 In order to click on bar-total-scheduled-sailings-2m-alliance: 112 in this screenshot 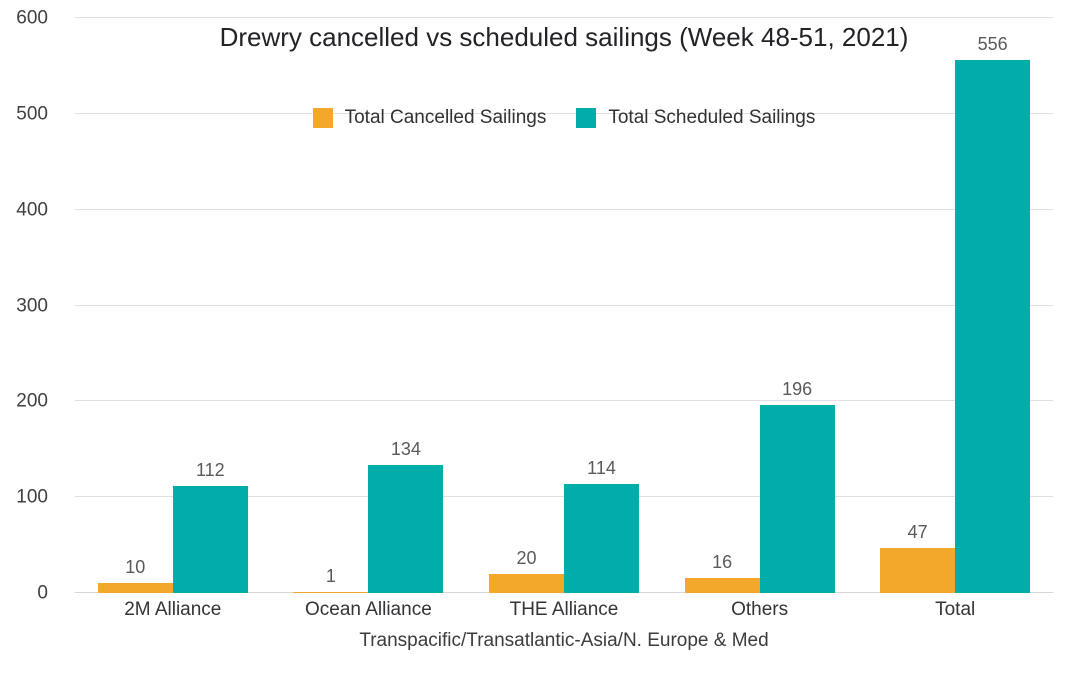, I will do `click(210, 527)`.